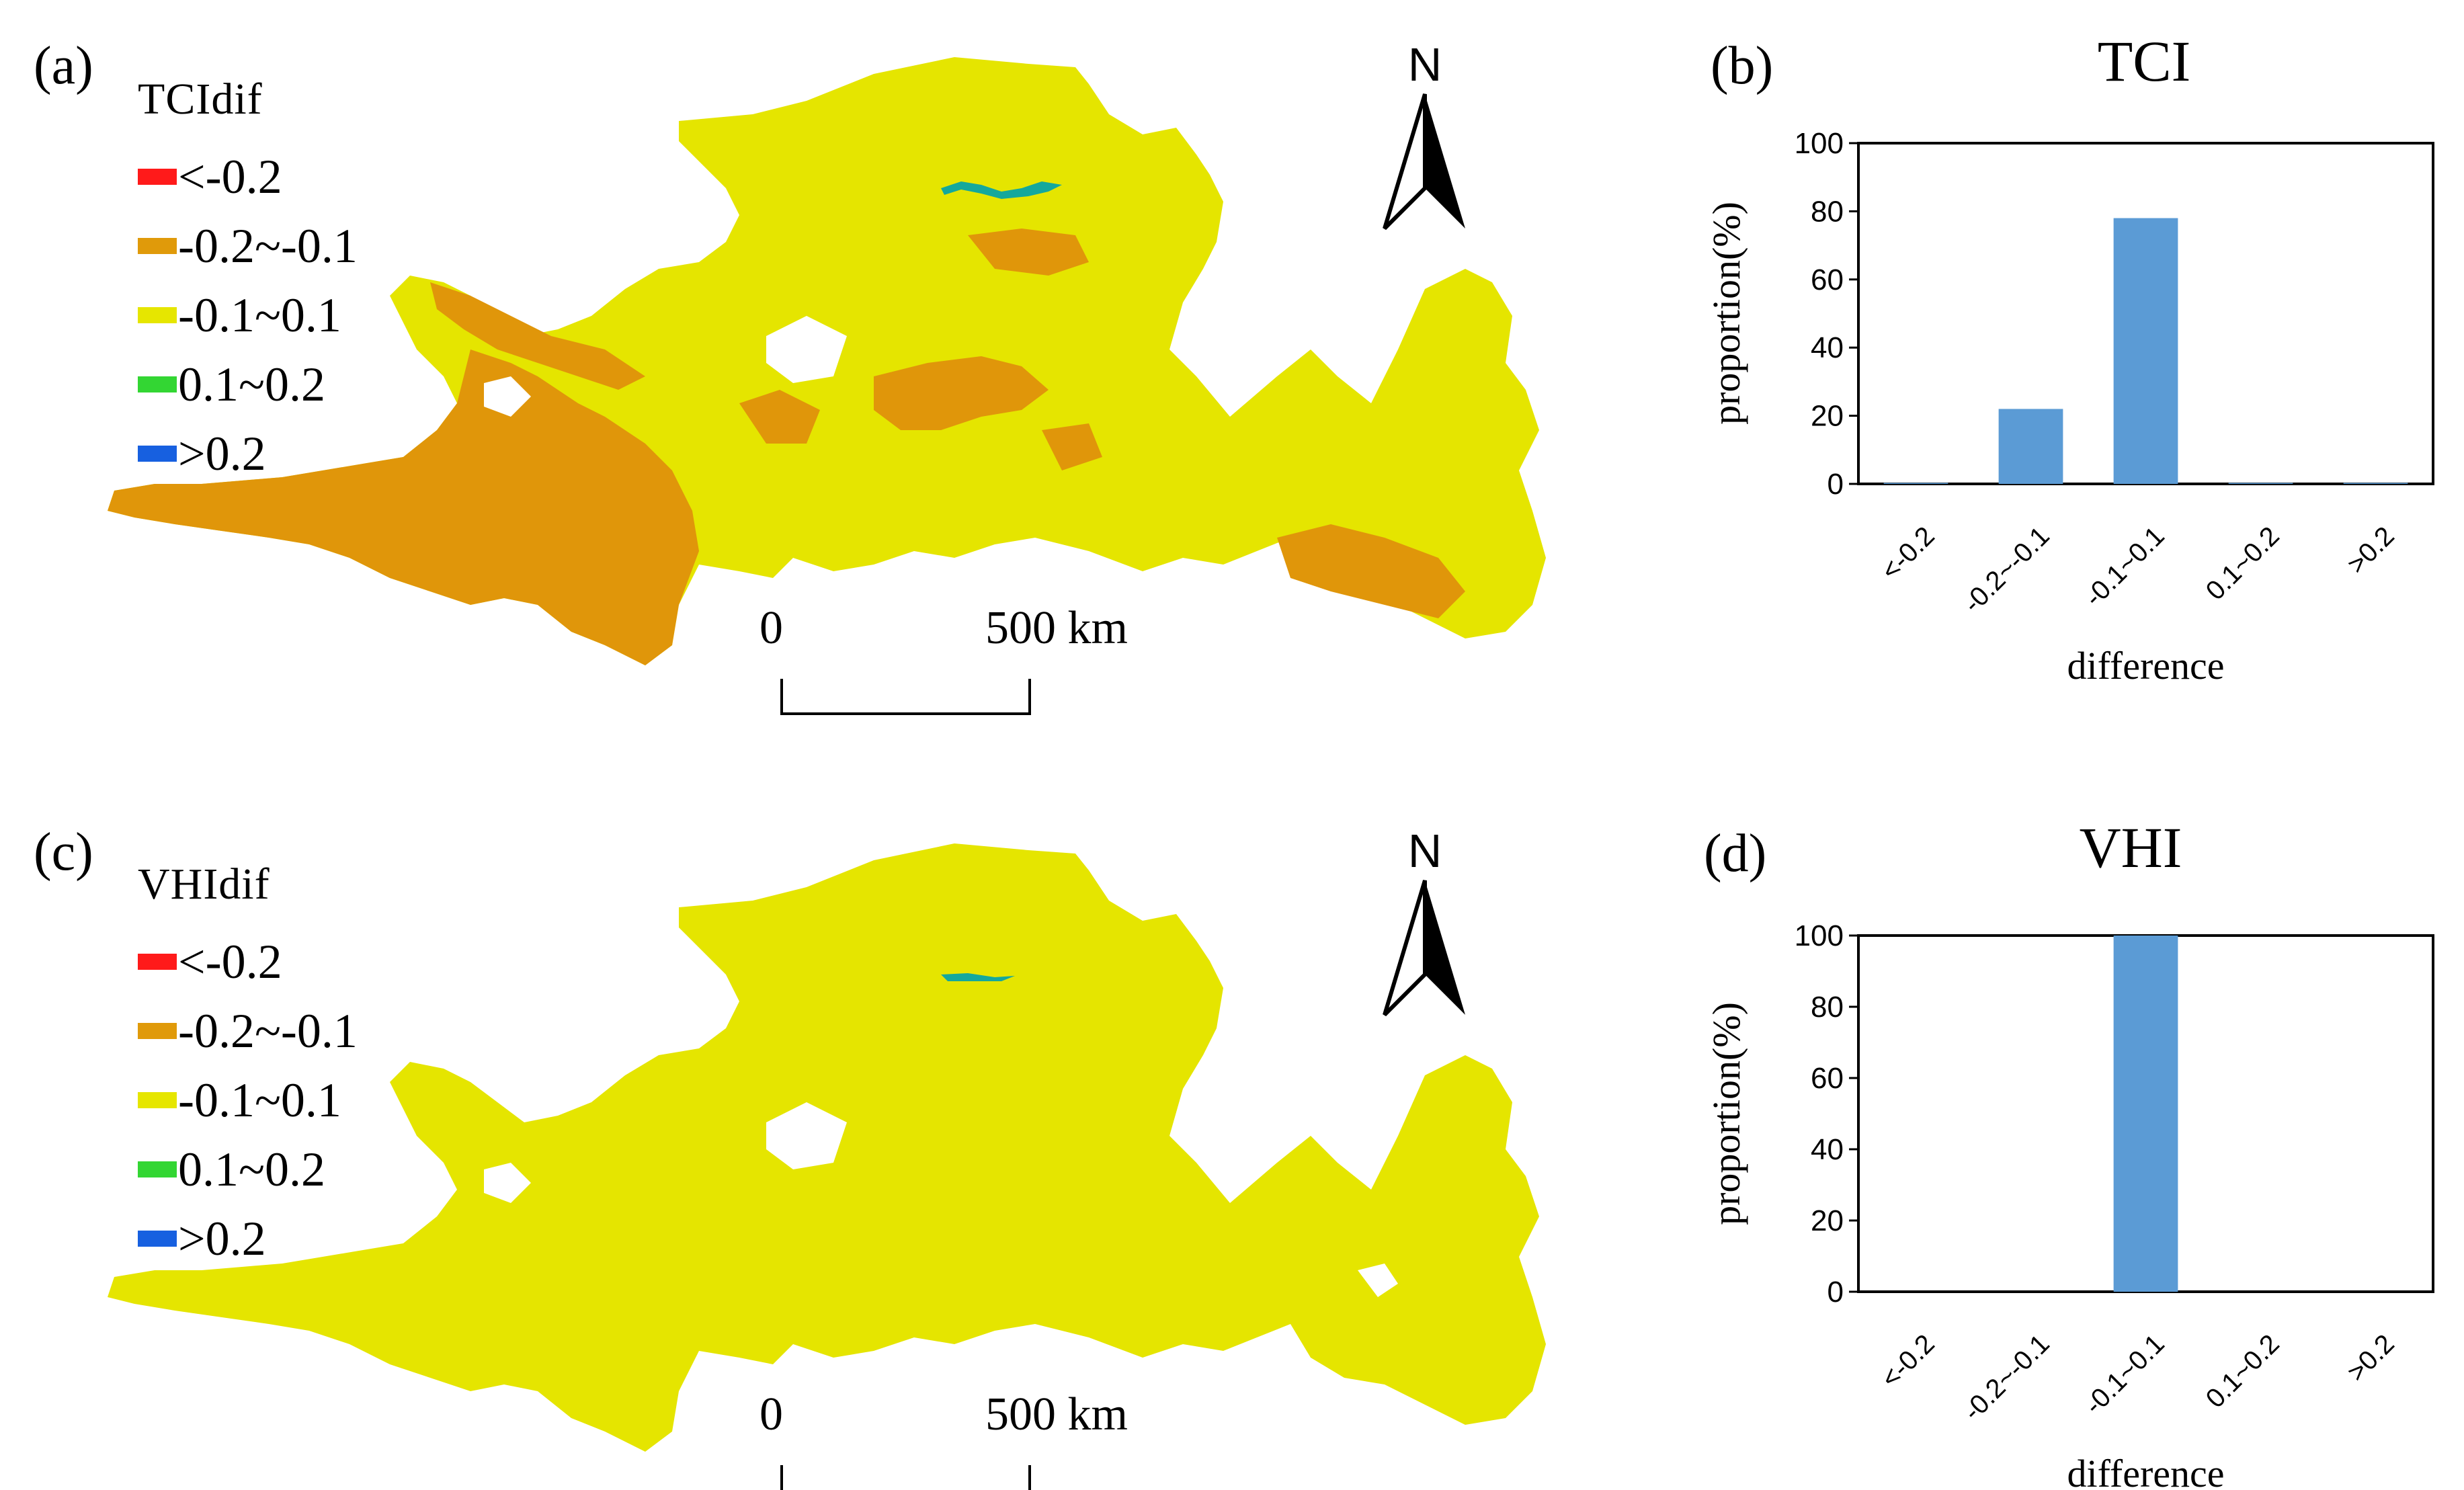 The height and width of the screenshot is (1490, 2464). Describe the element at coordinates (1743, 65) in the screenshot. I see `panel-label-b: (b)` at that location.